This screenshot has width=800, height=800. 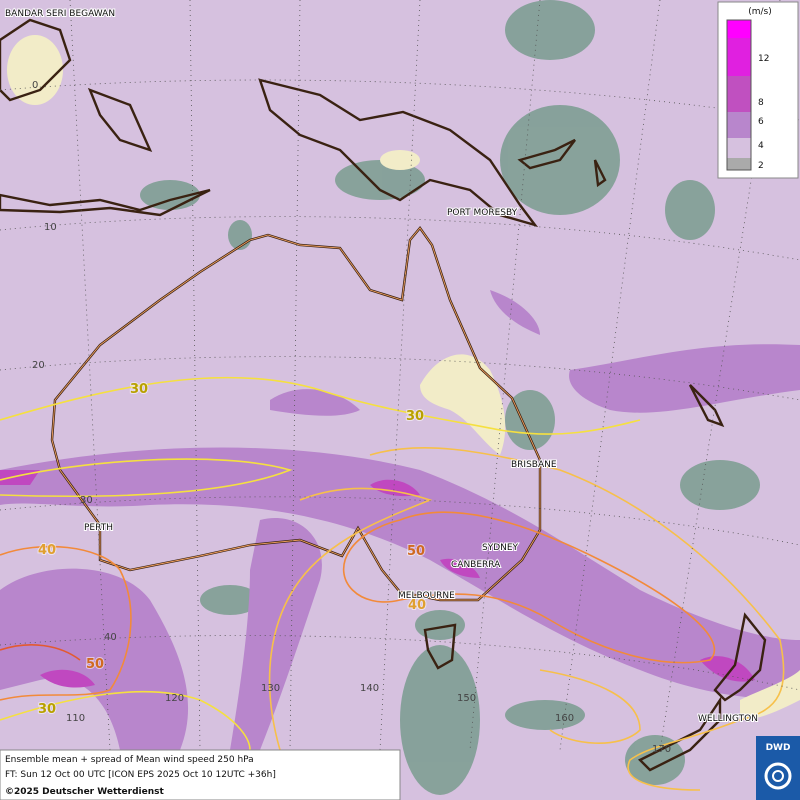 I want to click on latitude-label: 10, so click(x=50, y=227).